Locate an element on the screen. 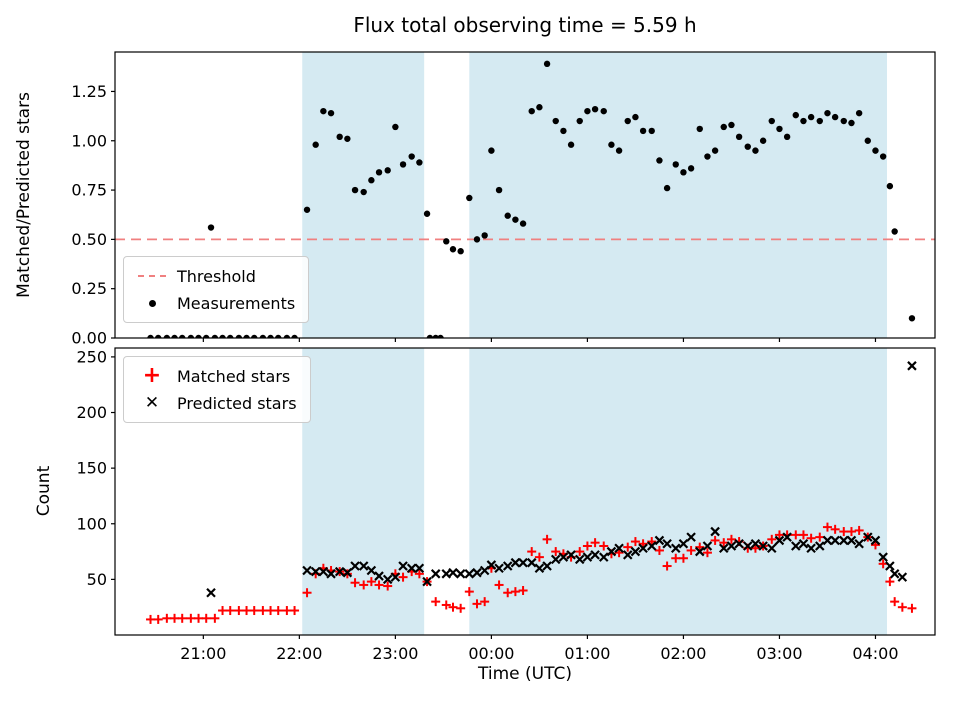  legend-label-matched-stars: Matched stars is located at coordinates (234, 376).